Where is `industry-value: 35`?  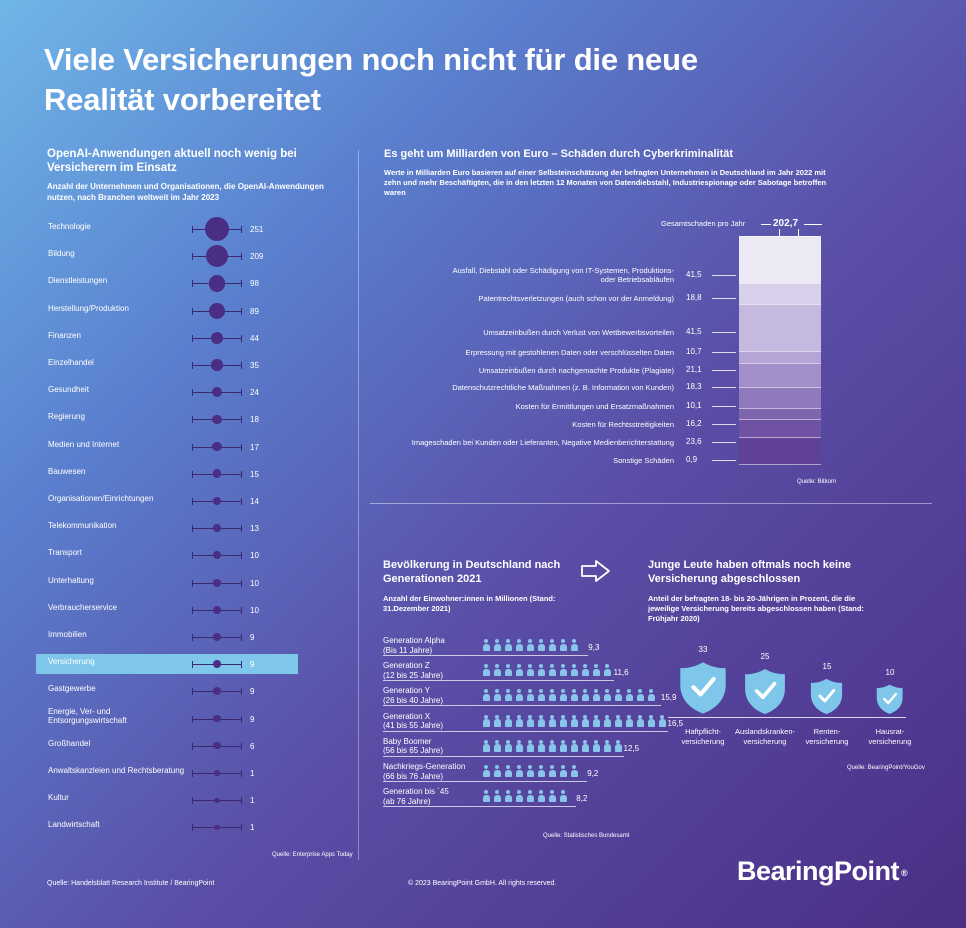
industry-value: 35 is located at coordinates (254, 365).